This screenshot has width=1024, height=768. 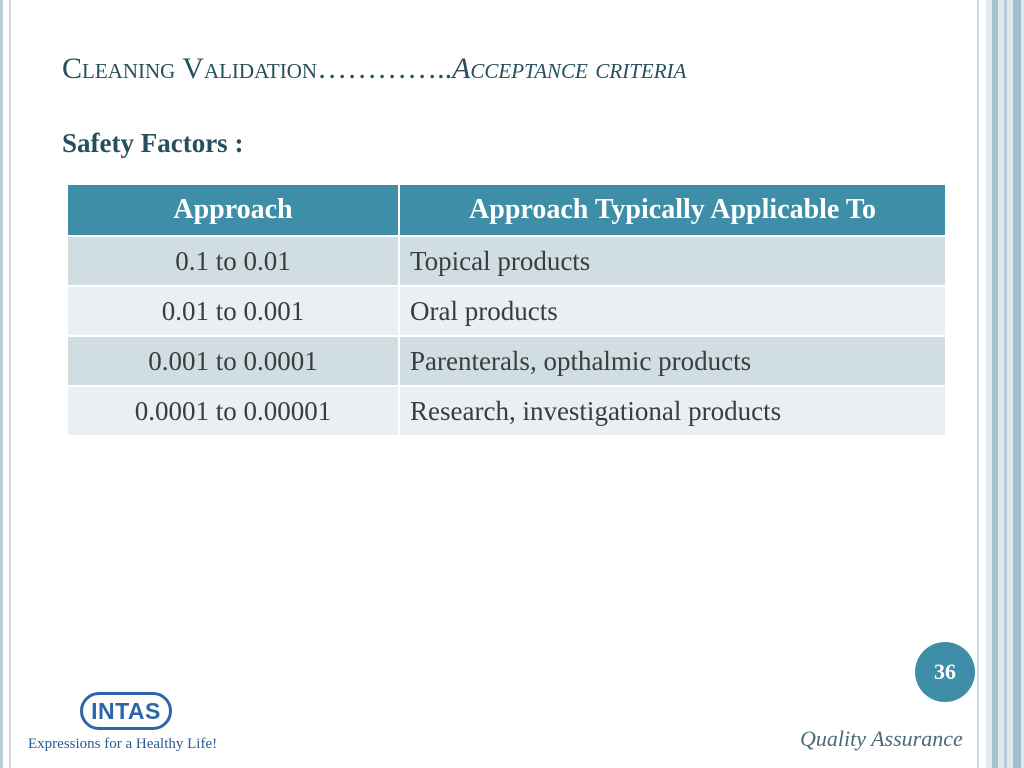 What do you see at coordinates (123, 744) in the screenshot?
I see `tagline: Expressions for a Healthy Life!` at bounding box center [123, 744].